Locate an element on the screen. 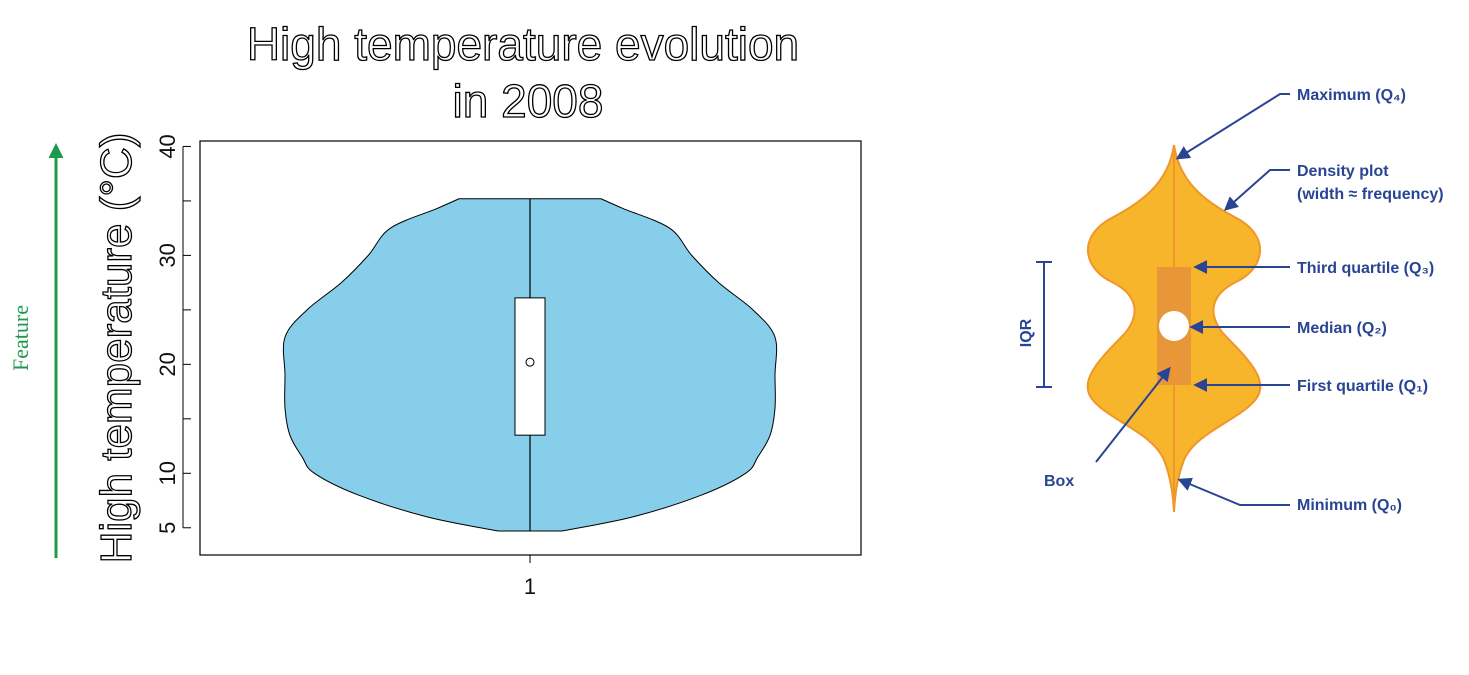 Image resolution: width=1469 pixels, height=675 pixels. box-label: Box is located at coordinates (1059, 481).